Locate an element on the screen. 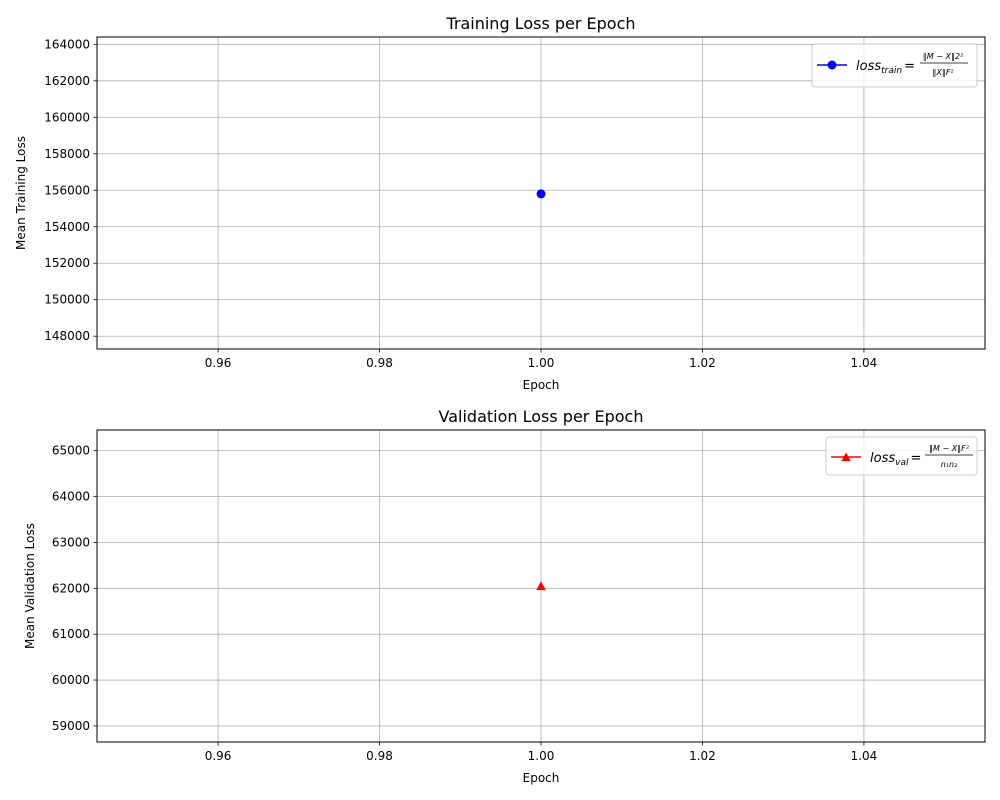 The width and height of the screenshot is (1000, 800). y-tick-label: 158000 is located at coordinates (67, 154).